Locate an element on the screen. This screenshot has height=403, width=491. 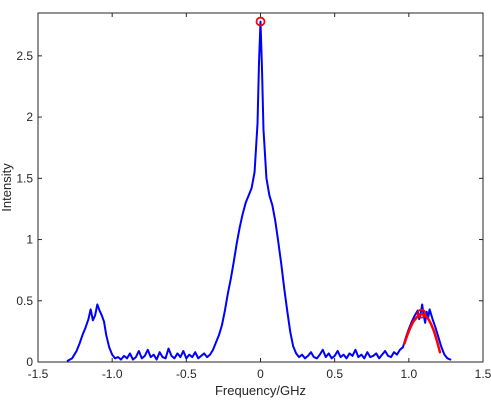
y-axis-label: Intensity is located at coordinates (7, 187).